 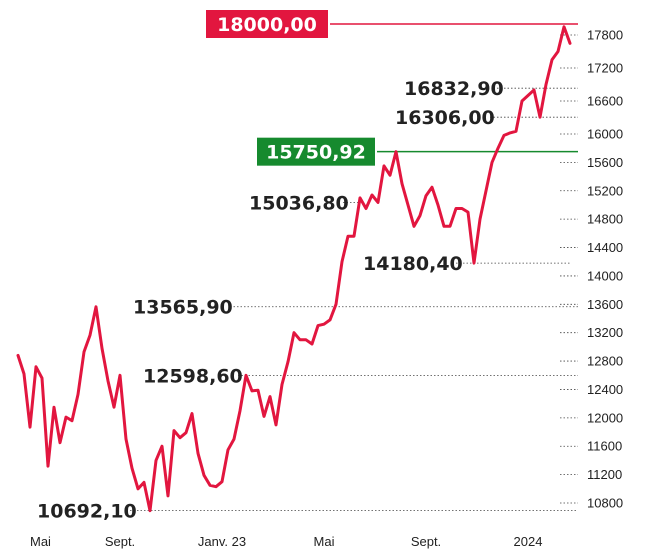 What do you see at coordinates (286, 541) in the screenshot?
I see `x-axis-ticks: Mai Sept. Janv. 23 Mai Sept. 2024` at bounding box center [286, 541].